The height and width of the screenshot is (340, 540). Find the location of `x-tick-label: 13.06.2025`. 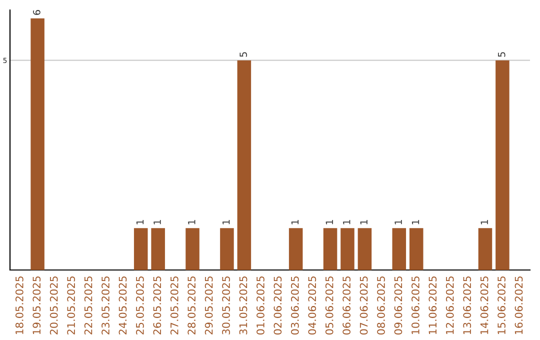

x-tick-label: 13.06.2025 is located at coordinates (467, 305).